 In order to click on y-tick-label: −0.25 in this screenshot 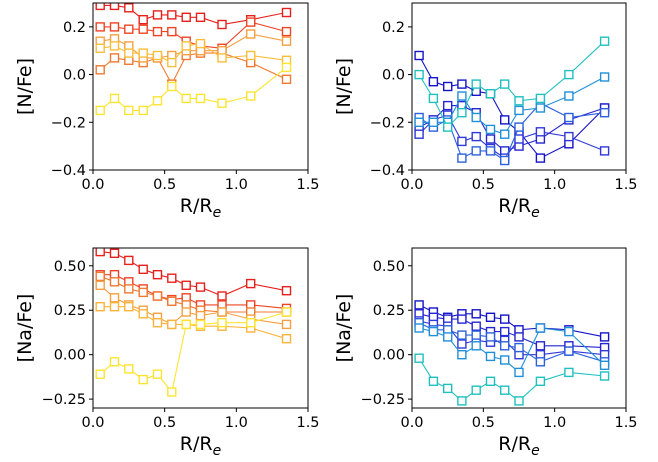, I will do `click(64, 400)`.